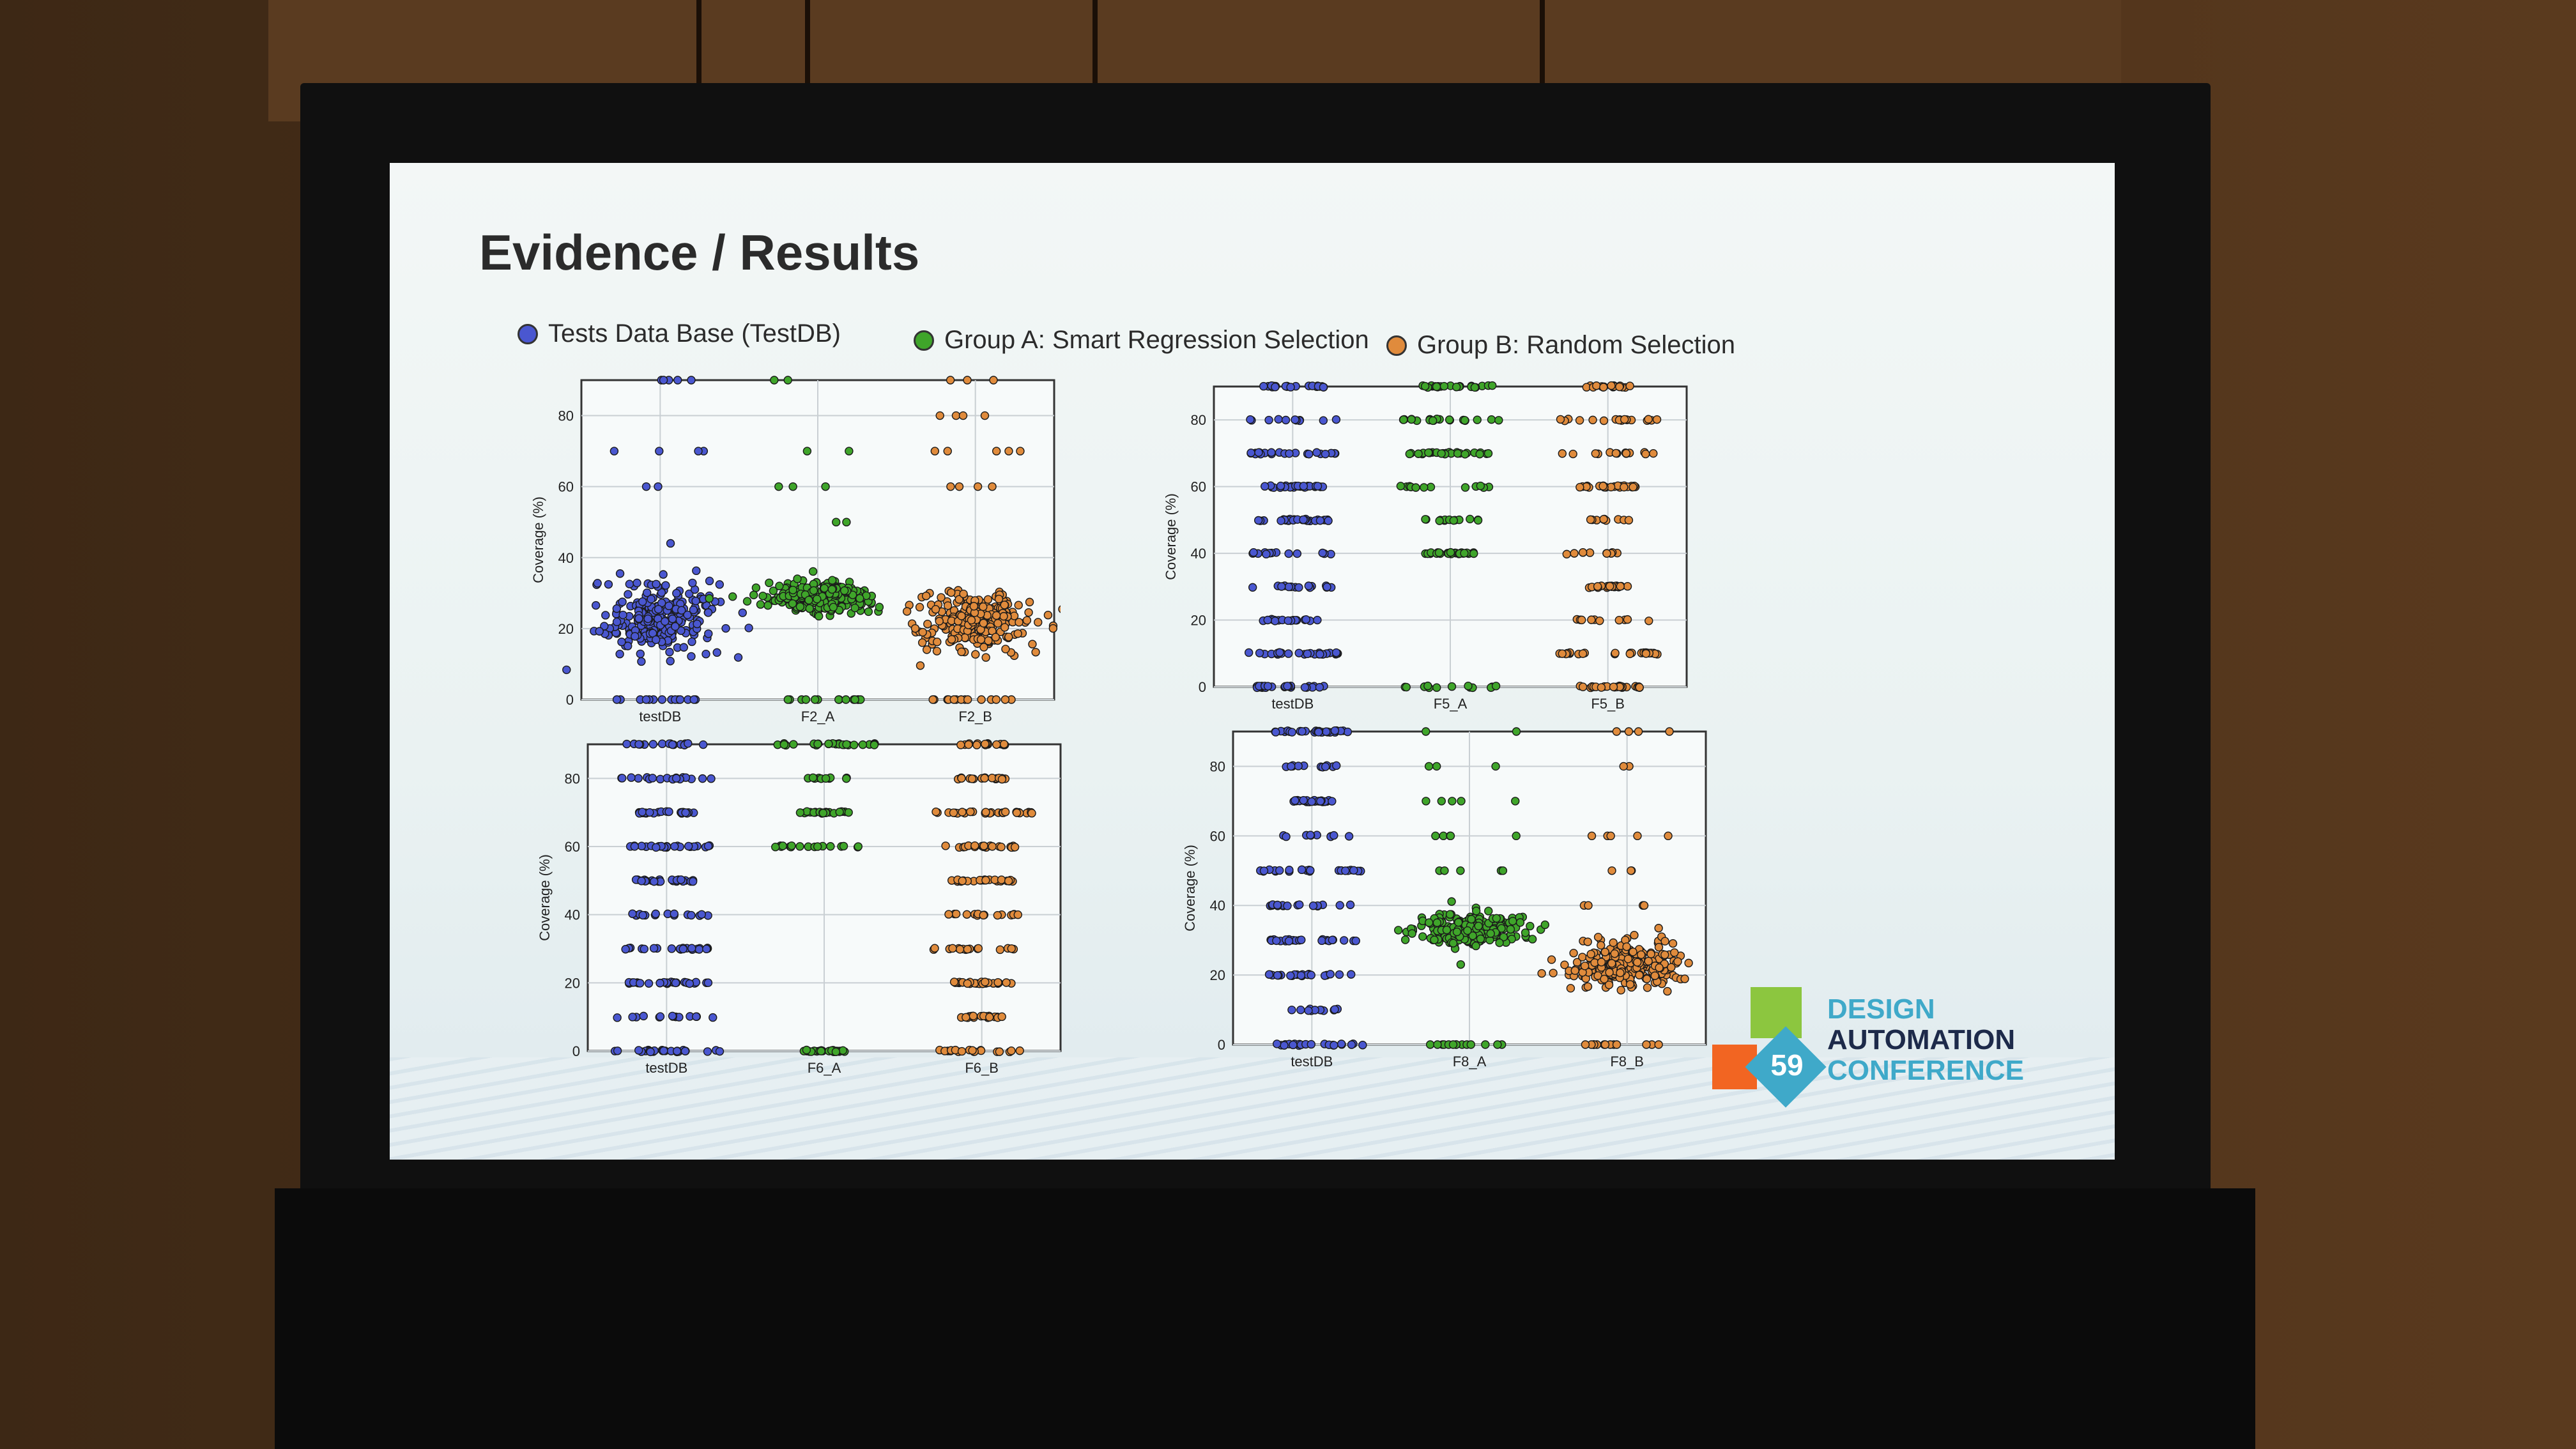  Describe the element at coordinates (1471, 888) in the screenshot. I see `series-F8_A` at that location.